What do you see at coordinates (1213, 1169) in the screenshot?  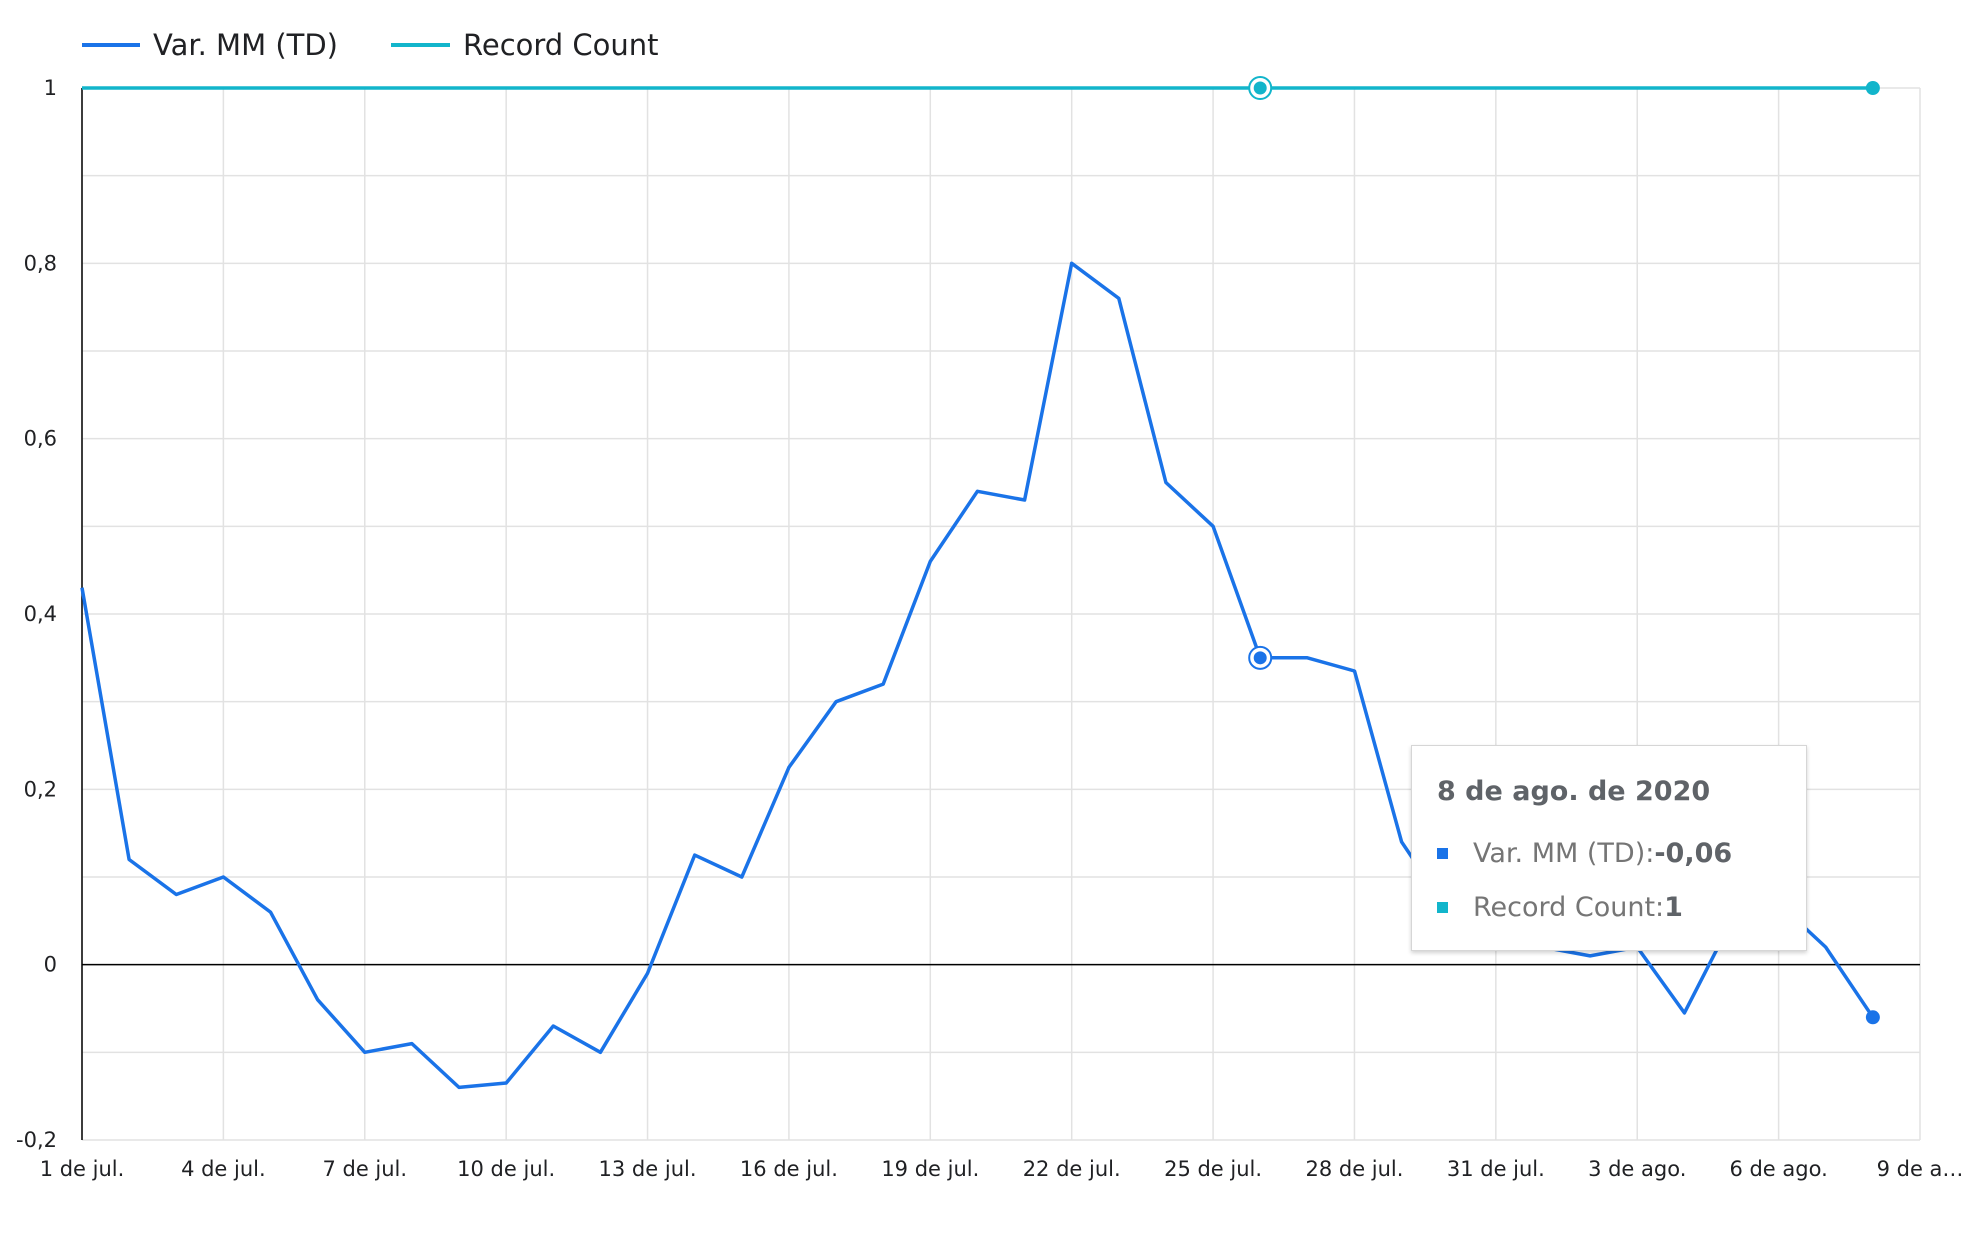 I see `x-tick-label: 25 de jul.` at bounding box center [1213, 1169].